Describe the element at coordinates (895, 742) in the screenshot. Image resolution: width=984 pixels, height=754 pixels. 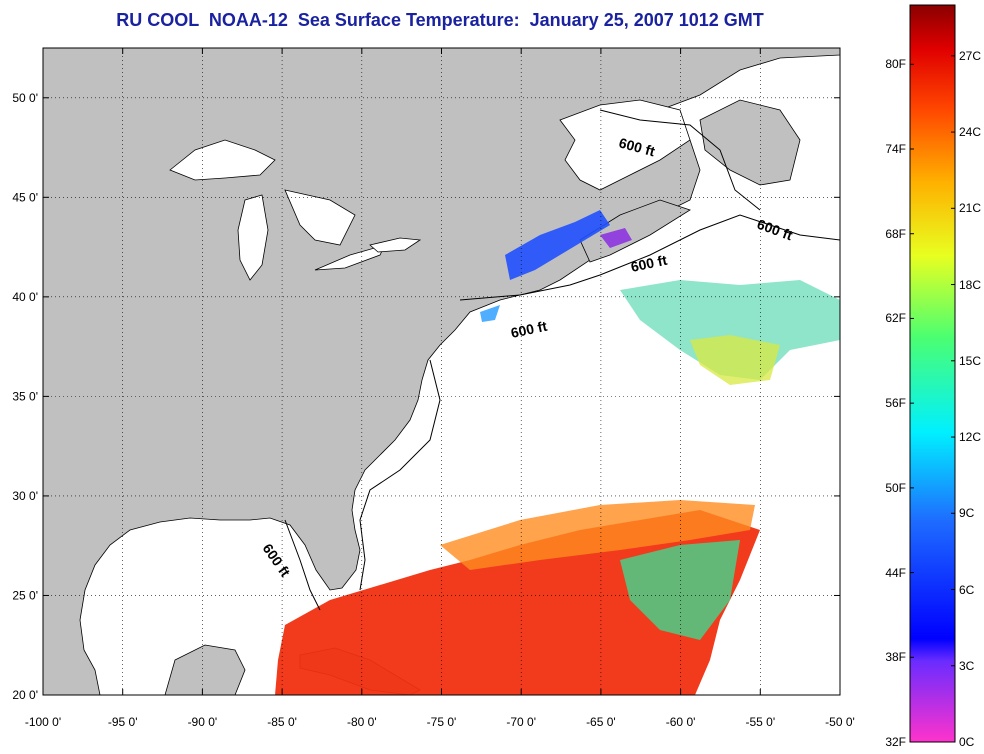
I see `colorbar-f-label: 32F` at that location.